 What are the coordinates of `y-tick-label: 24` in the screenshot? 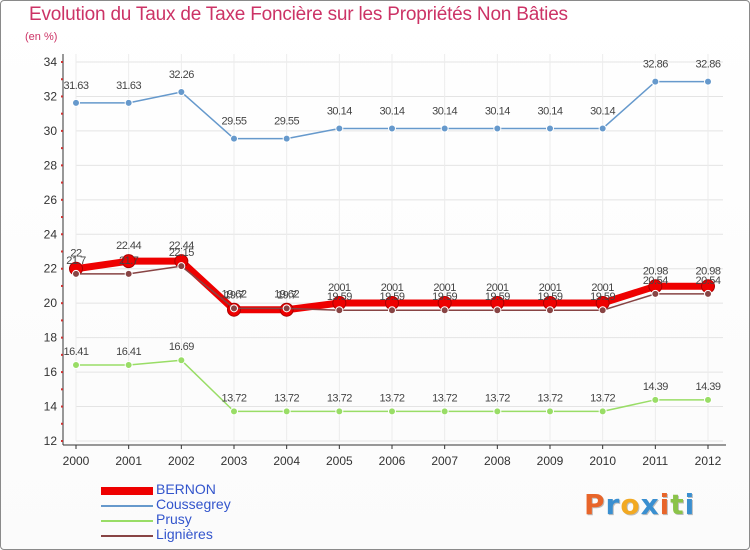 It's located at (51, 234).